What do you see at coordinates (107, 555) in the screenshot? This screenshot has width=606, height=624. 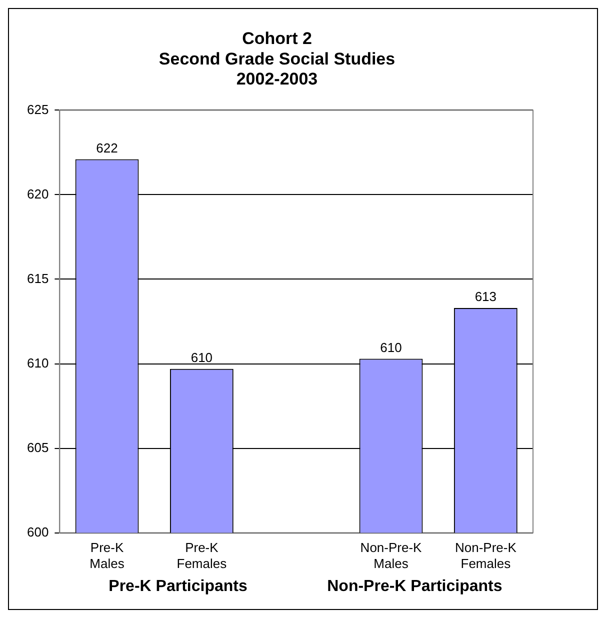 I see `x-tick-label: Pre-K Males` at bounding box center [107, 555].